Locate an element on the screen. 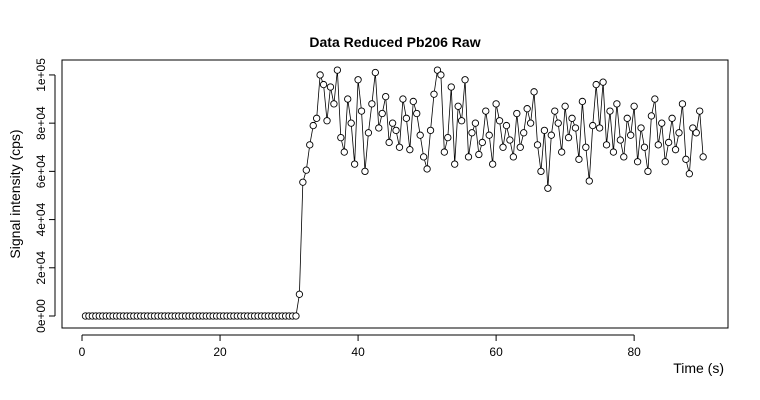 The width and height of the screenshot is (760, 400). y-tick-label: 4e+04 is located at coordinates (41, 219).